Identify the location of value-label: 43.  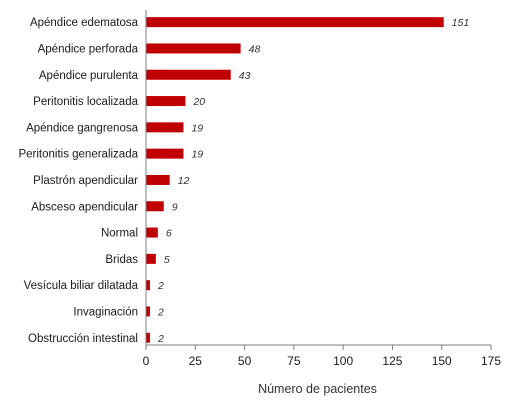
(245, 76).